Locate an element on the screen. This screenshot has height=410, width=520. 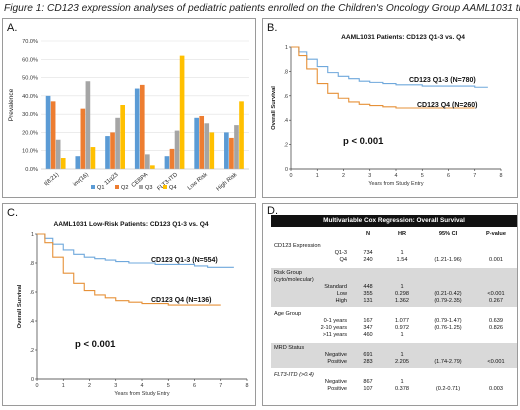
cell-hr: 1.54 is located at coordinates (402, 260).